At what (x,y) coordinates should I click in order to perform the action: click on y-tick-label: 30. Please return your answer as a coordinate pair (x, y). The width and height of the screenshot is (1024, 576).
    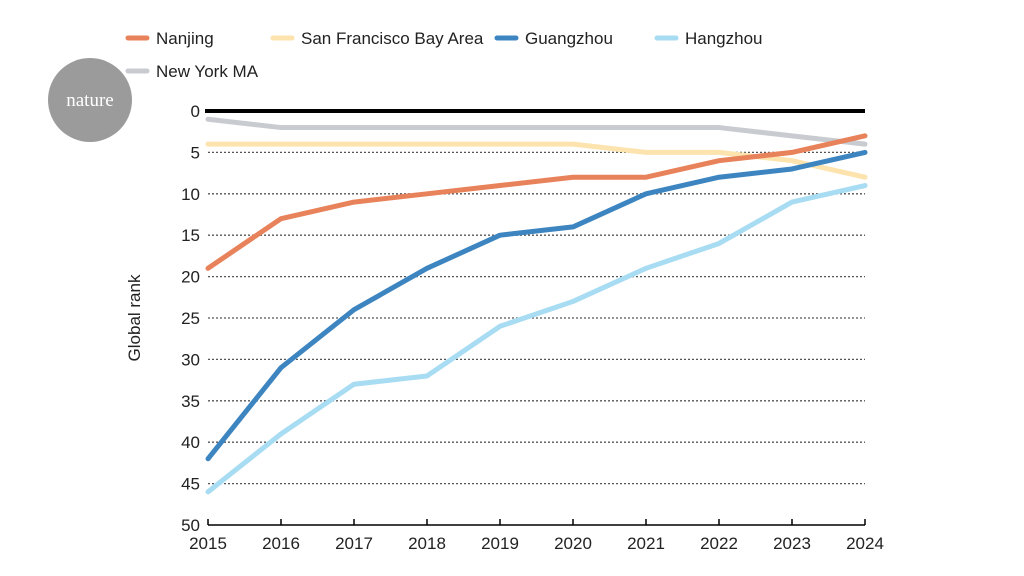
    Looking at the image, I should click on (190, 359).